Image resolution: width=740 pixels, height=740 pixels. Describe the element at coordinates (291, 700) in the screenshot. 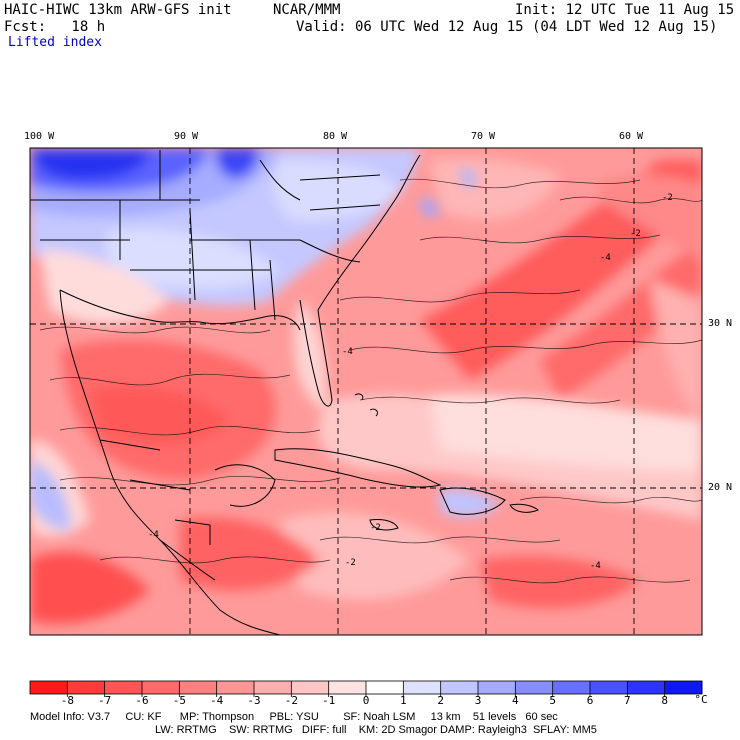

I see `legend-tick-label: -2` at that location.